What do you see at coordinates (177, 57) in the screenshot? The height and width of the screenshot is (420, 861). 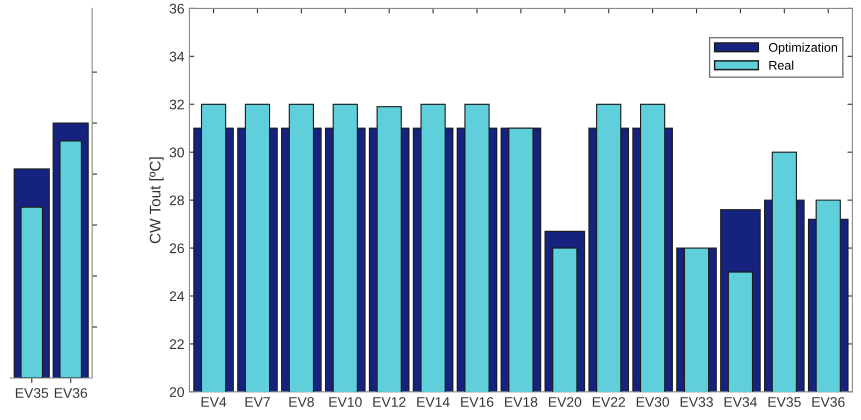 I see `y-tick-label: 34` at bounding box center [177, 57].